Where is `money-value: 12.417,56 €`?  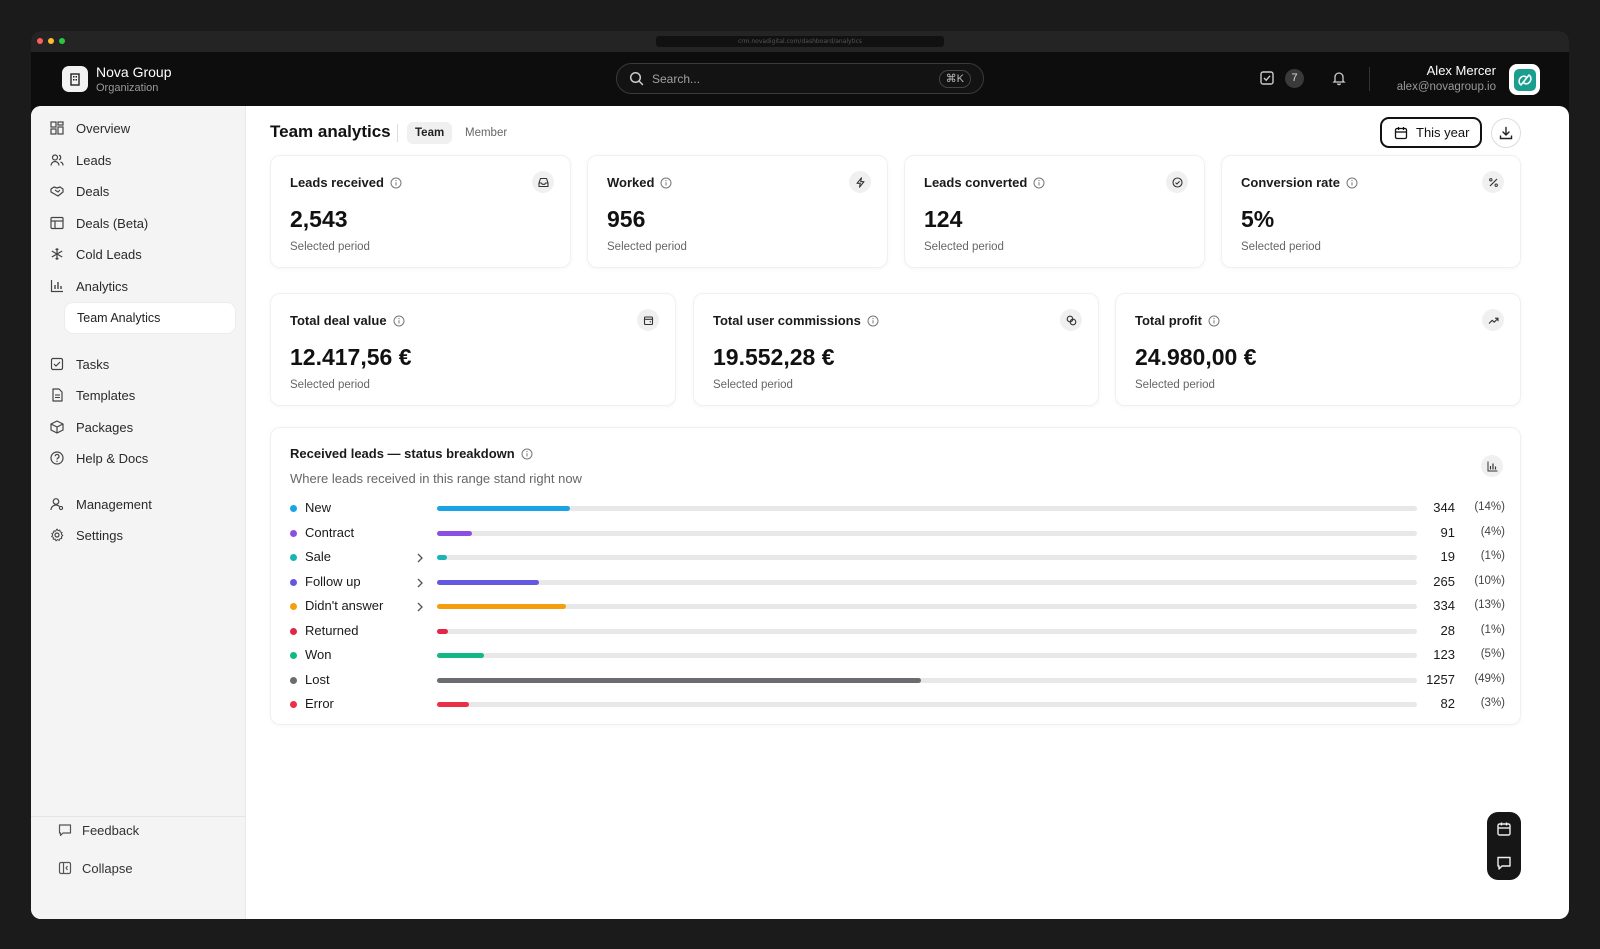
money-value: 12.417,56 € is located at coordinates (351, 357).